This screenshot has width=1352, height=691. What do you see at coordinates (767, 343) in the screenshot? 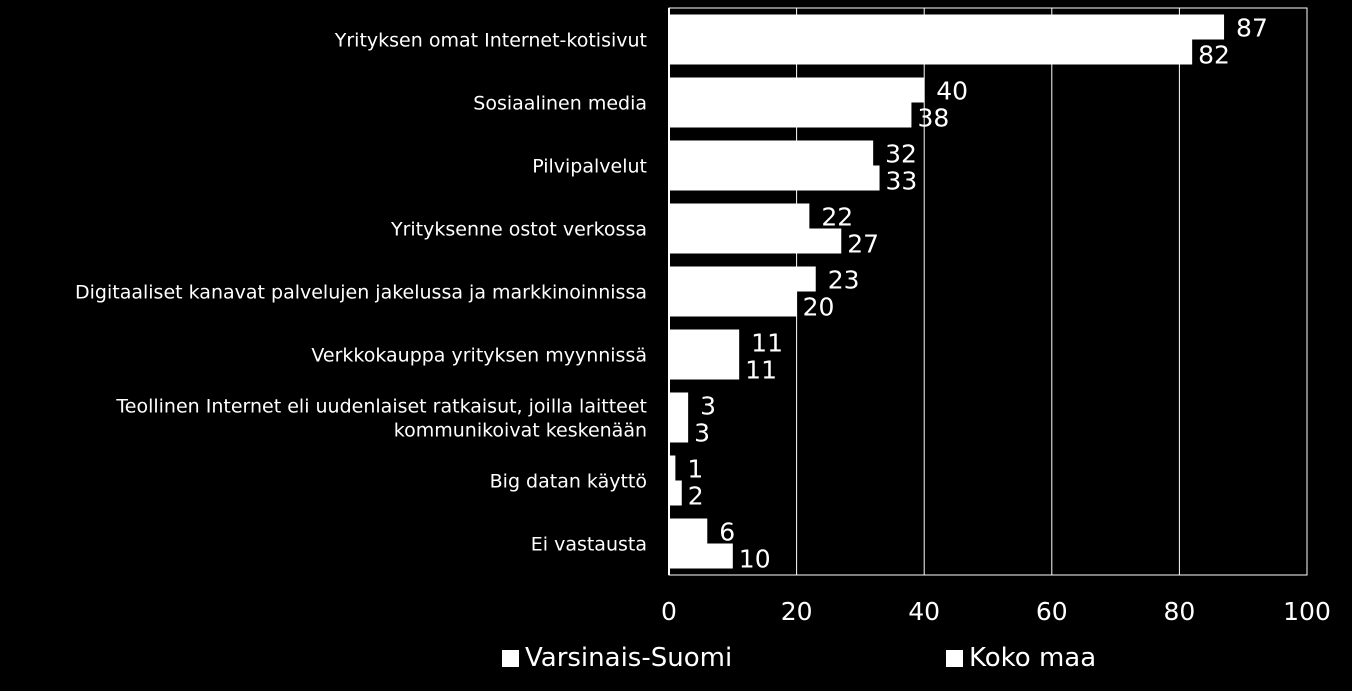
I see `value-label-varsinais-suomi: 11` at bounding box center [767, 343].